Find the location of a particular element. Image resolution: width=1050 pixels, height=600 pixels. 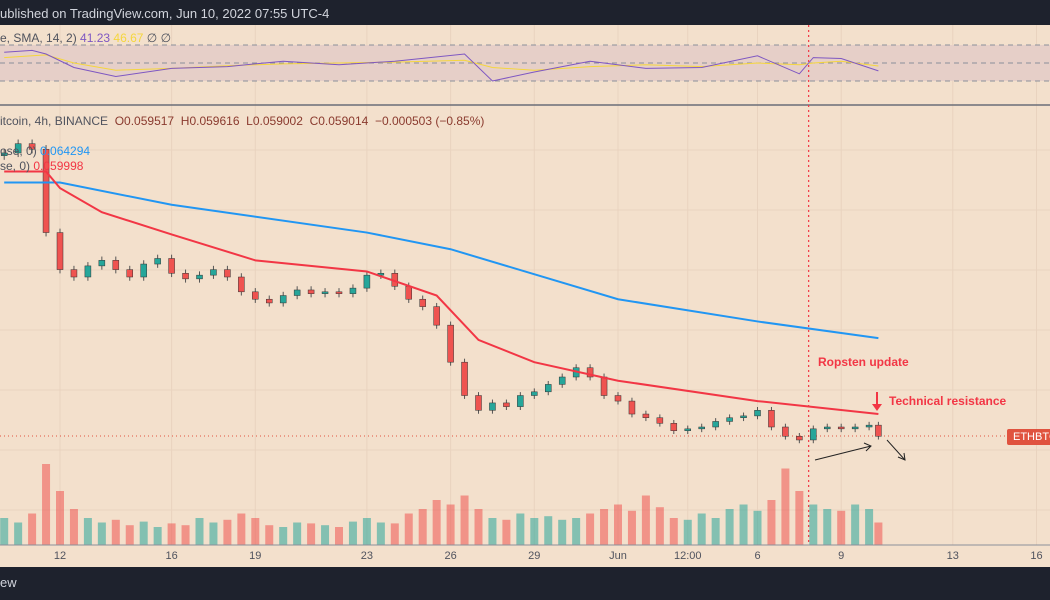

ma-label: ose, 0) is located at coordinates (18, 151).